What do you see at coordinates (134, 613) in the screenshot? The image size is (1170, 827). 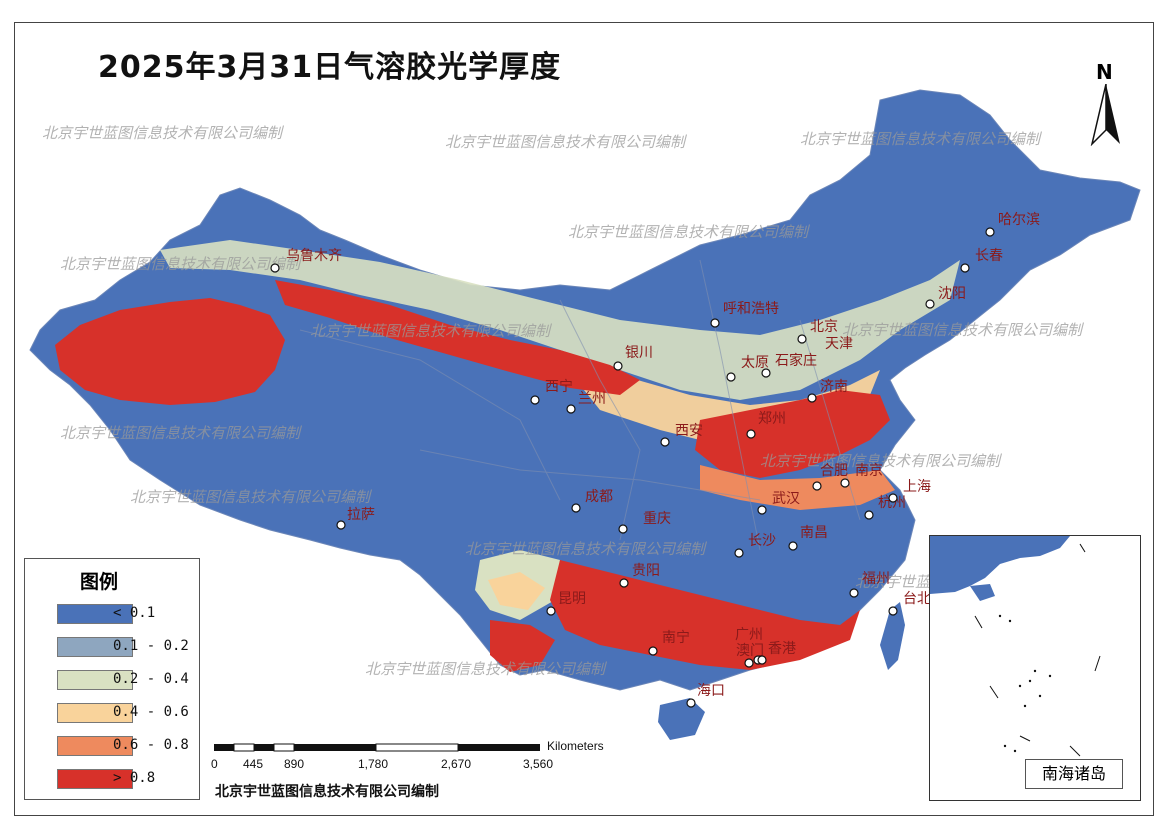 I see `legend-label: < 0.1` at bounding box center [134, 613].